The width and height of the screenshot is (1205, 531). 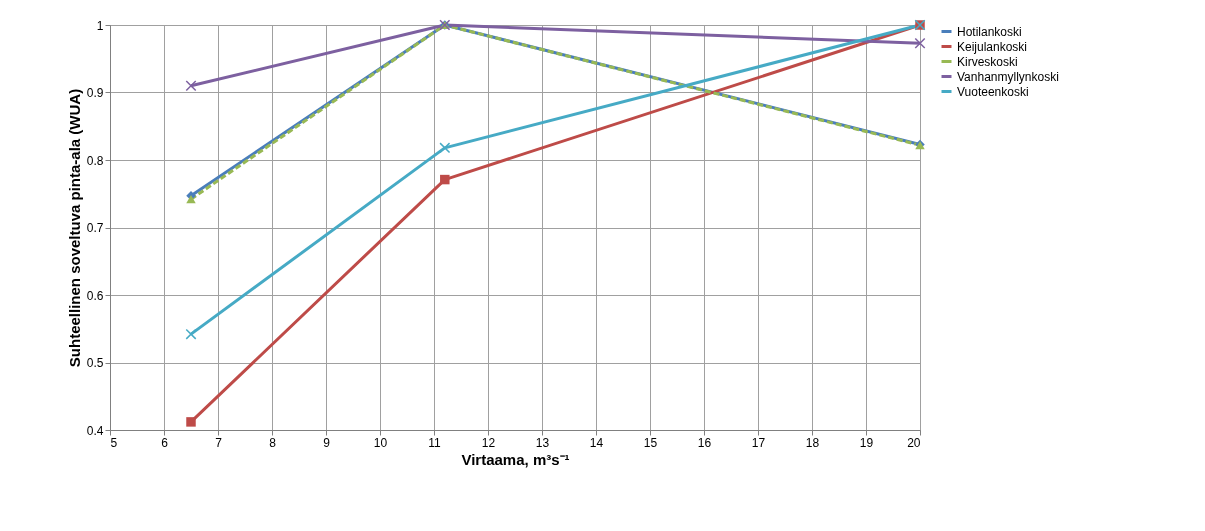 I want to click on x-tick-label: 16, so click(x=704, y=442).